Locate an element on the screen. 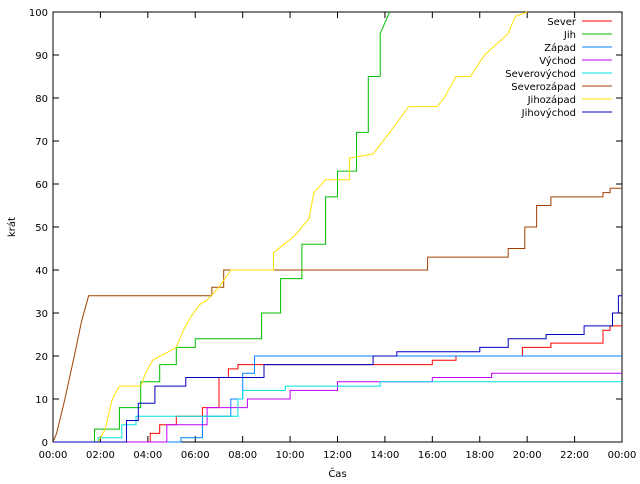  y-tick-label: 10 is located at coordinates (41, 400).